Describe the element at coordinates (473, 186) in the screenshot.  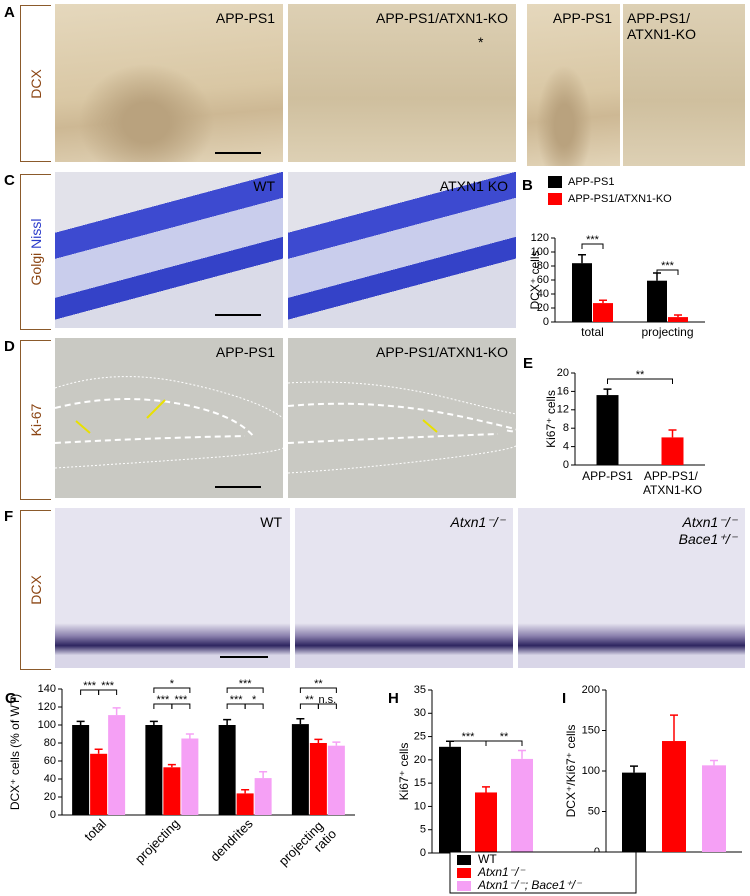
I see `image-label: ATXN1 KO` at that location.